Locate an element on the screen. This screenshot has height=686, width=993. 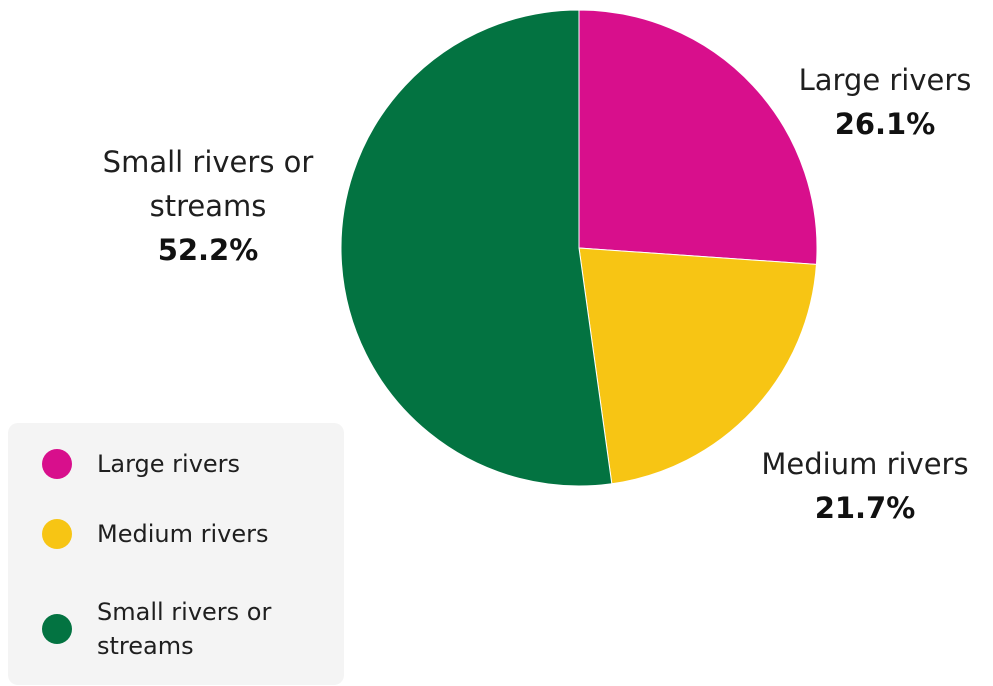
slice-label-small-rivers-value: 52.2% is located at coordinates (208, 250).